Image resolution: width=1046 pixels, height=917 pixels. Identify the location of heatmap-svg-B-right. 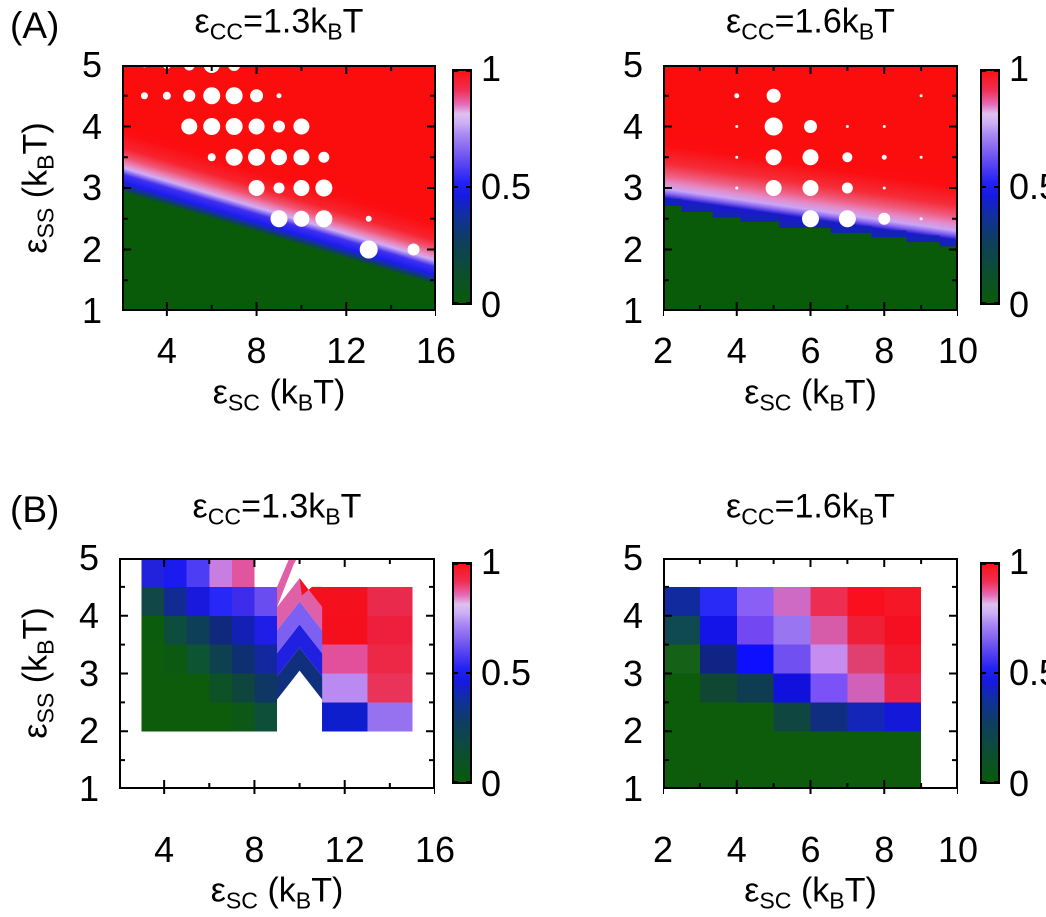
(810, 673).